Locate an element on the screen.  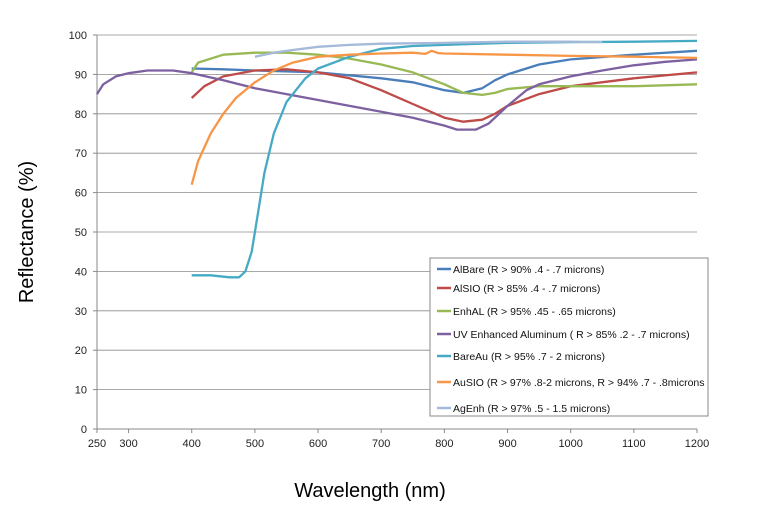
x-tick-label: 1000 is located at coordinates (570, 444).